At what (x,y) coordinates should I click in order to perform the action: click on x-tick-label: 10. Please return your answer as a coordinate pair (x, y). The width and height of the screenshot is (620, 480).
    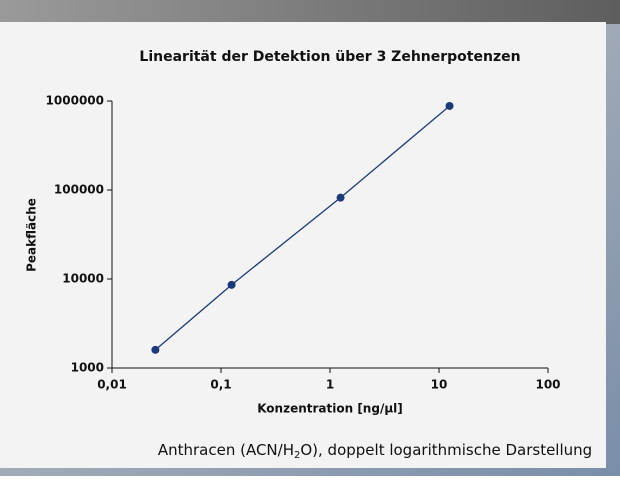
    Looking at the image, I should click on (439, 385).